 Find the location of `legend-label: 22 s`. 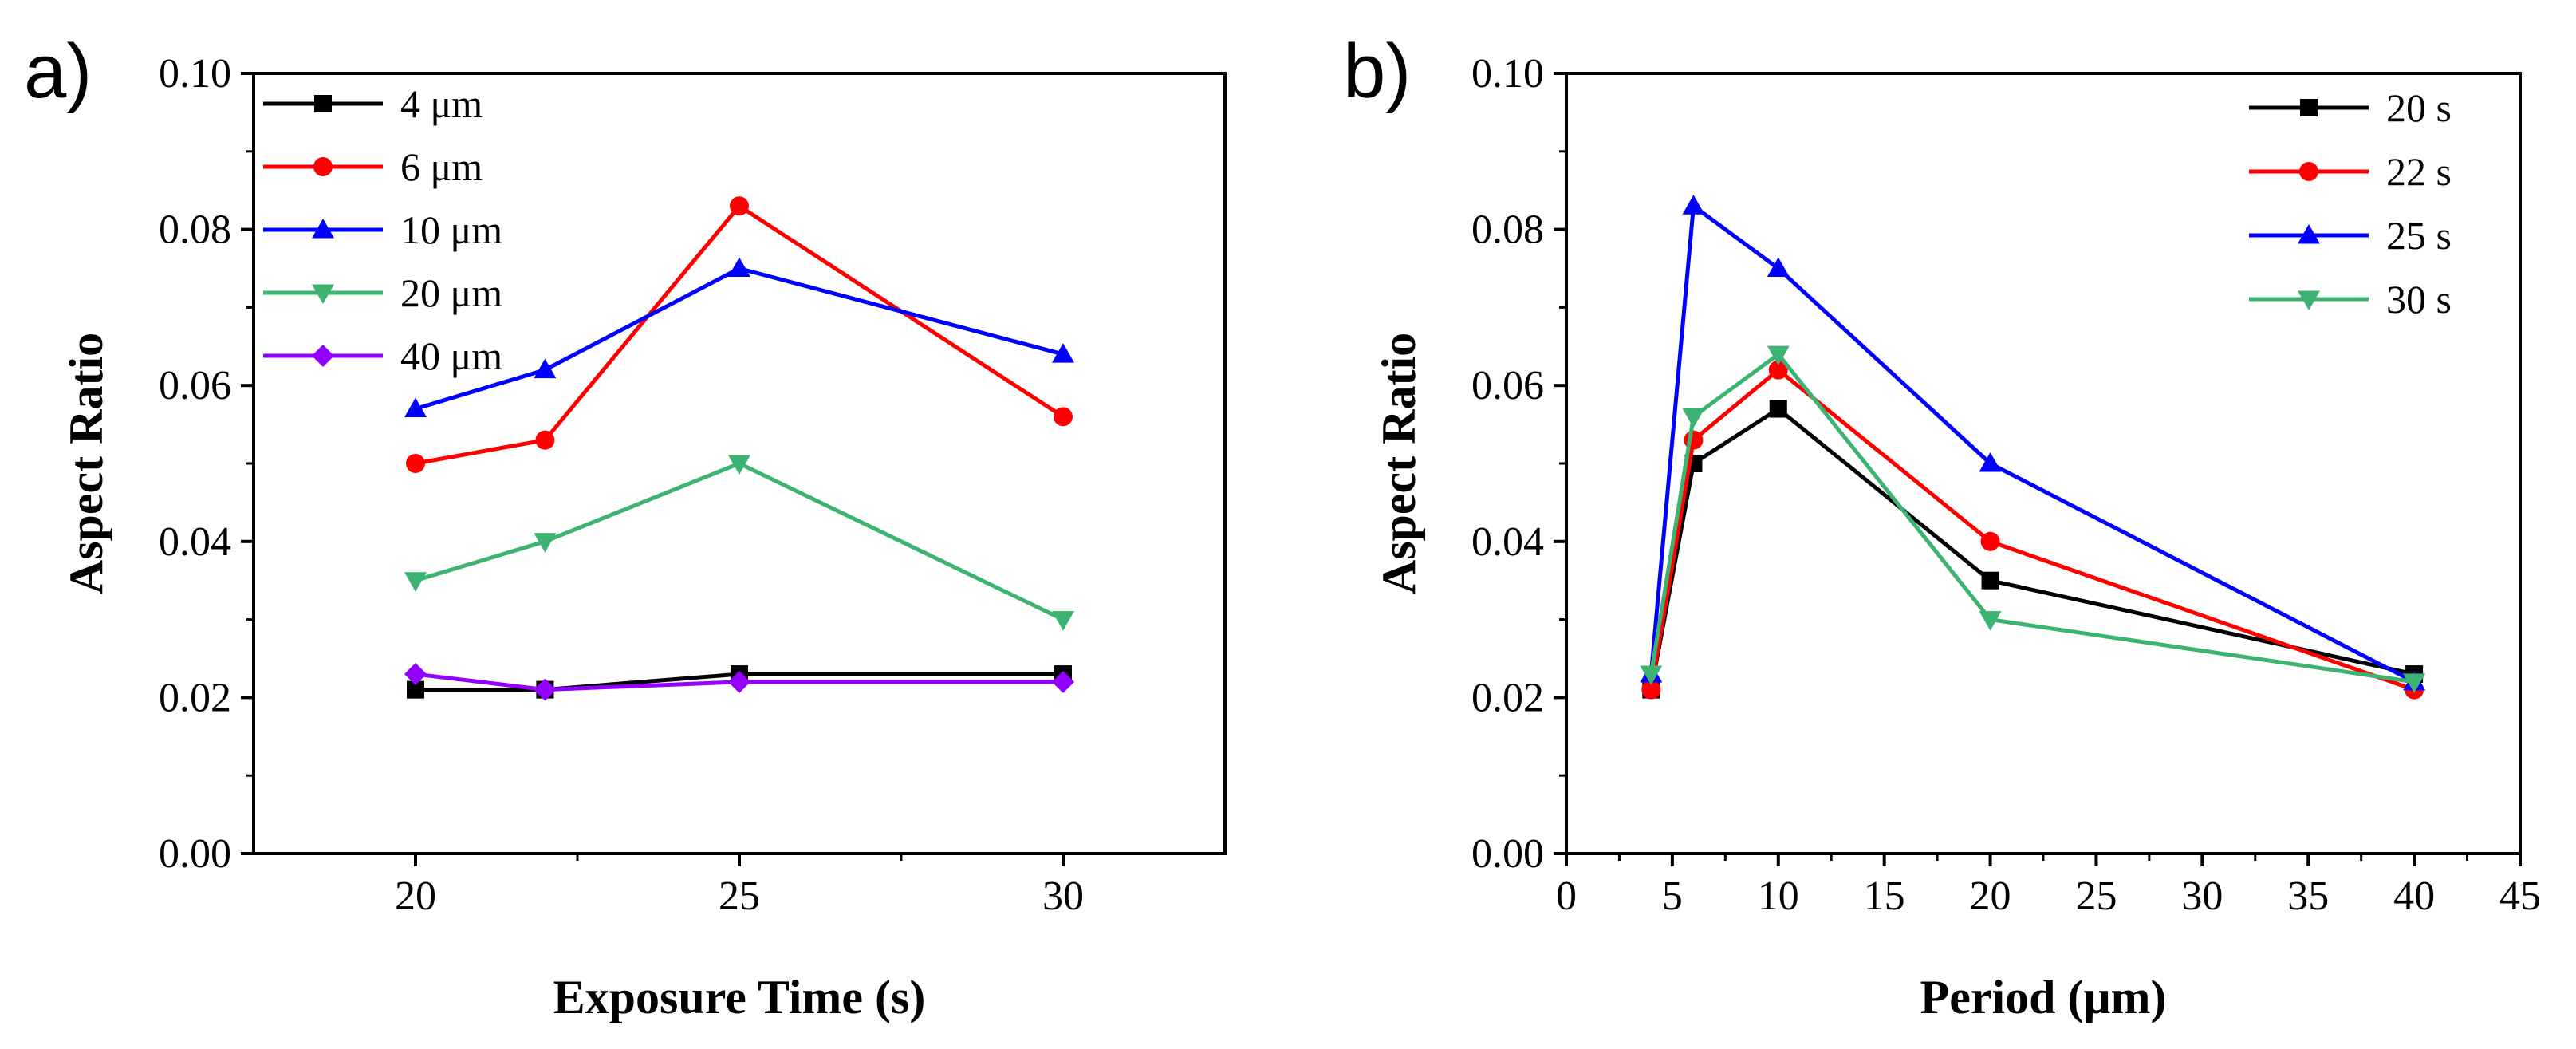

legend-label: 22 s is located at coordinates (2419, 171).